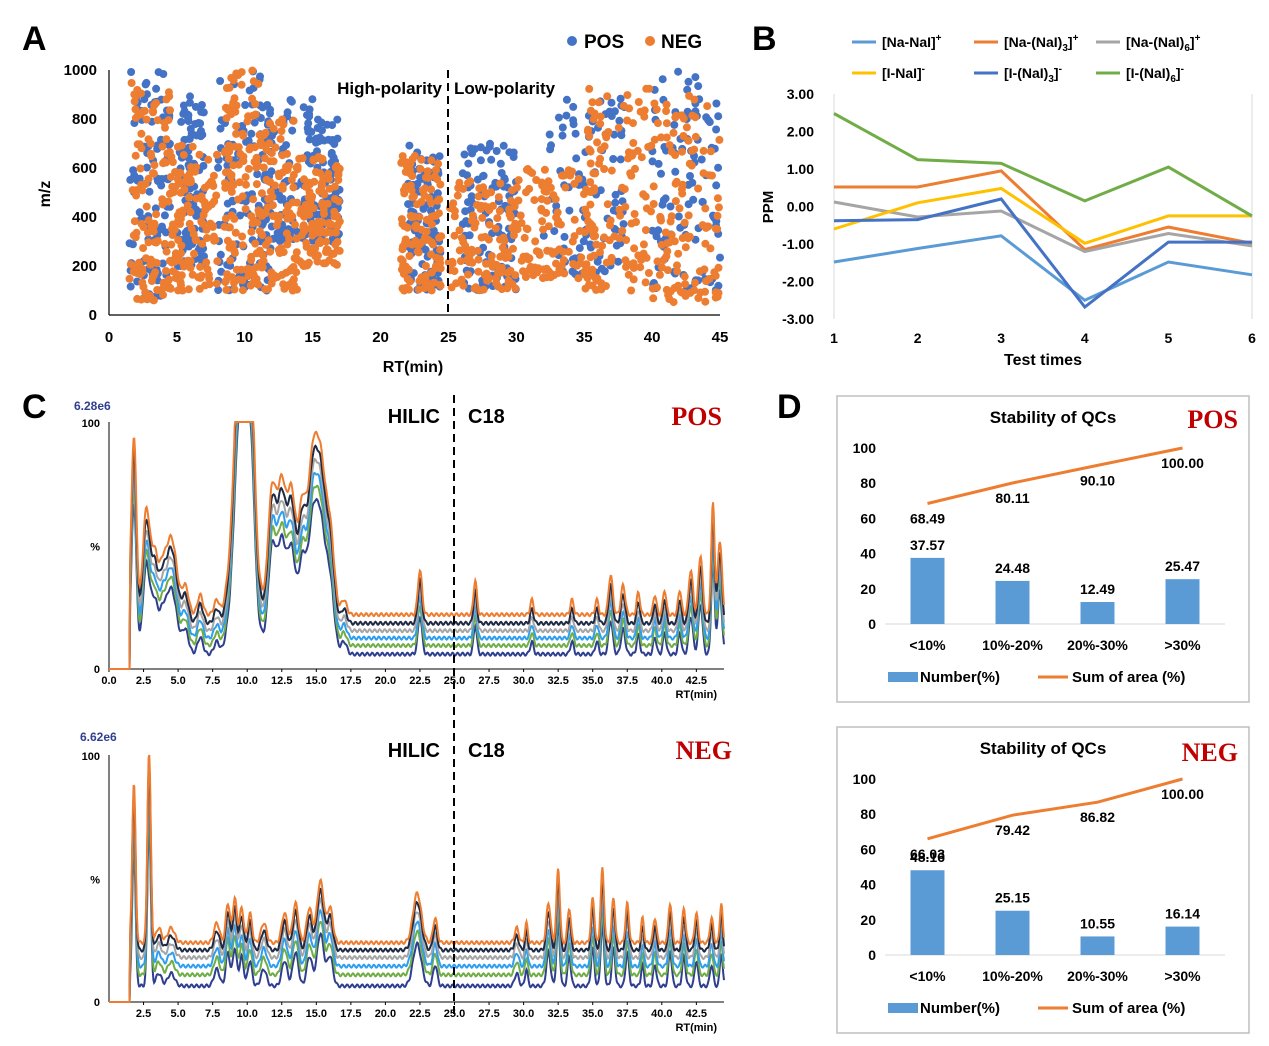 The image size is (1269, 1046). I want to click on x-tick-label: 12.5, so click(281, 681).